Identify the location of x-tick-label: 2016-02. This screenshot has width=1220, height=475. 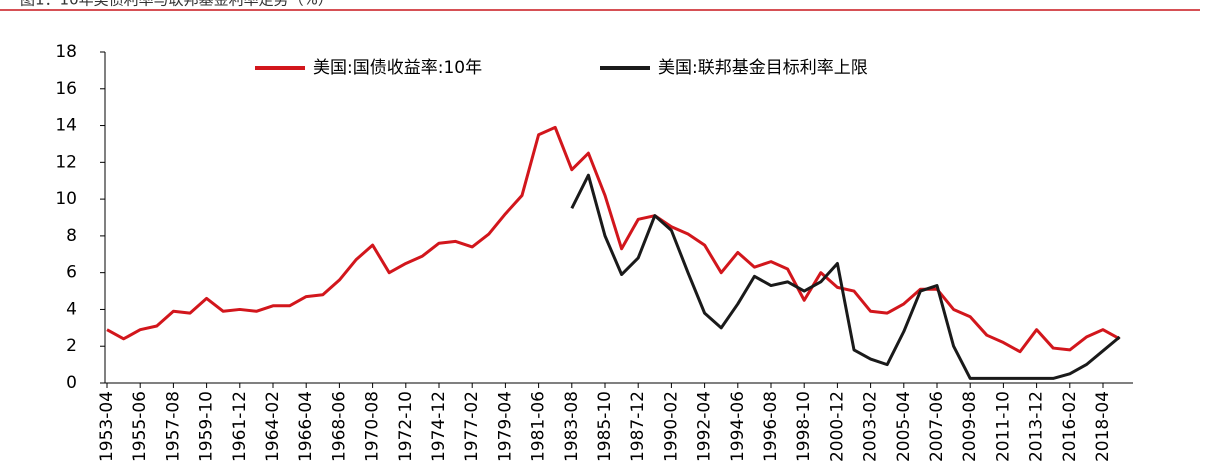
(1070, 426).